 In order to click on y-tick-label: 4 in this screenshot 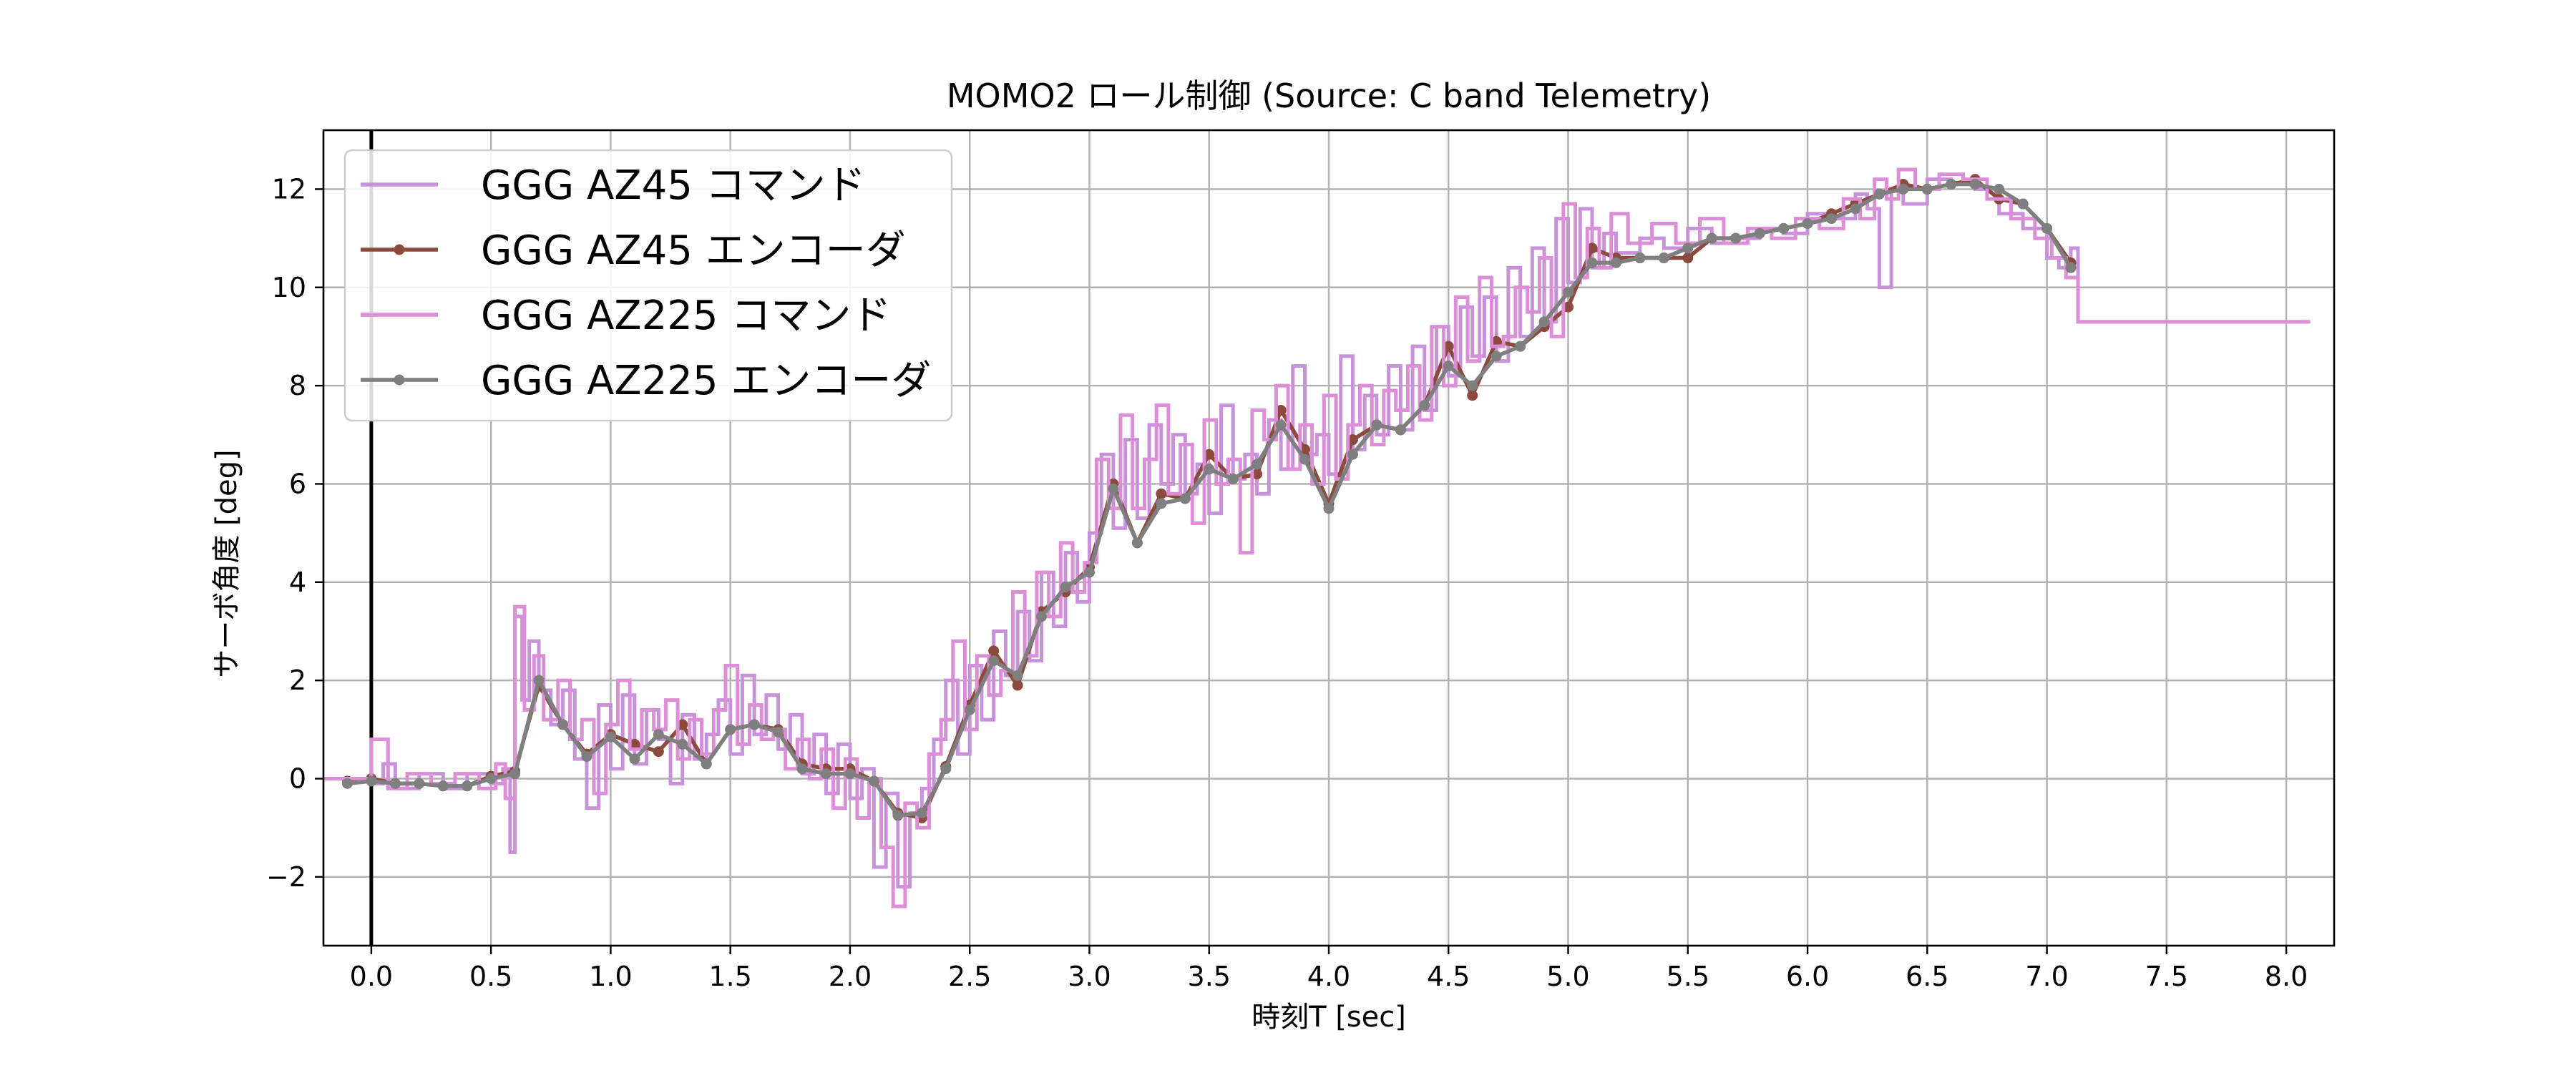, I will do `click(297, 582)`.